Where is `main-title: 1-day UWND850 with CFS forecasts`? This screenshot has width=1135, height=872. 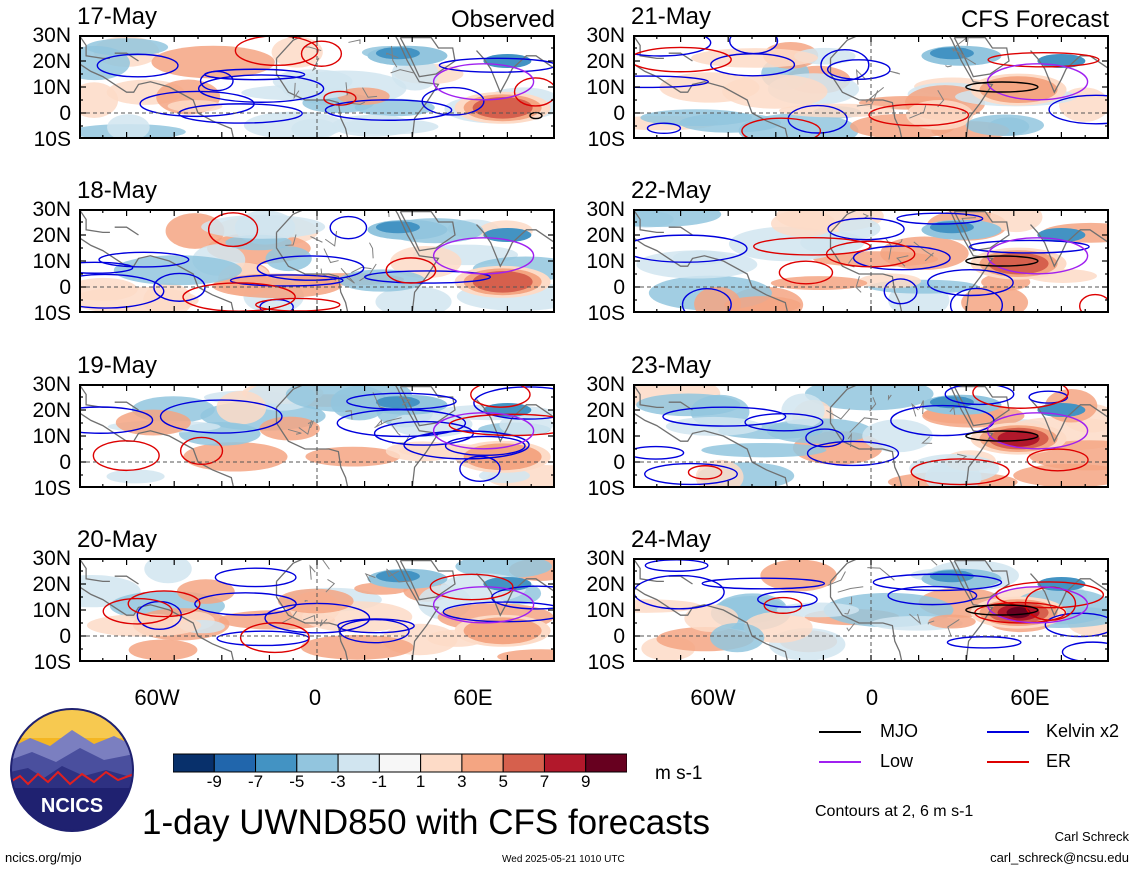
main-title: 1-day UWND850 with CFS forecasts is located at coordinates (426, 822).